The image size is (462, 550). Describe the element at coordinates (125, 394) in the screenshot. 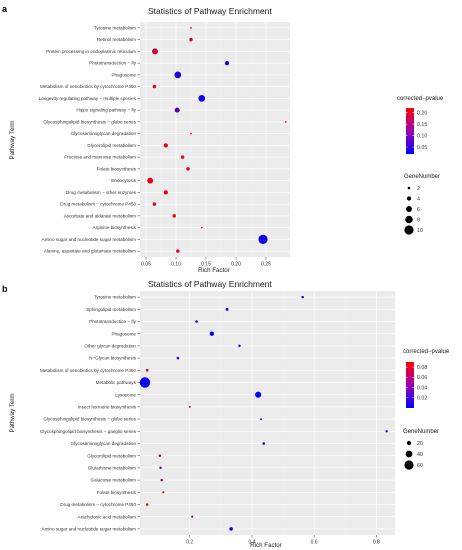

I see `pathway-term-label: Lysosome` at that location.